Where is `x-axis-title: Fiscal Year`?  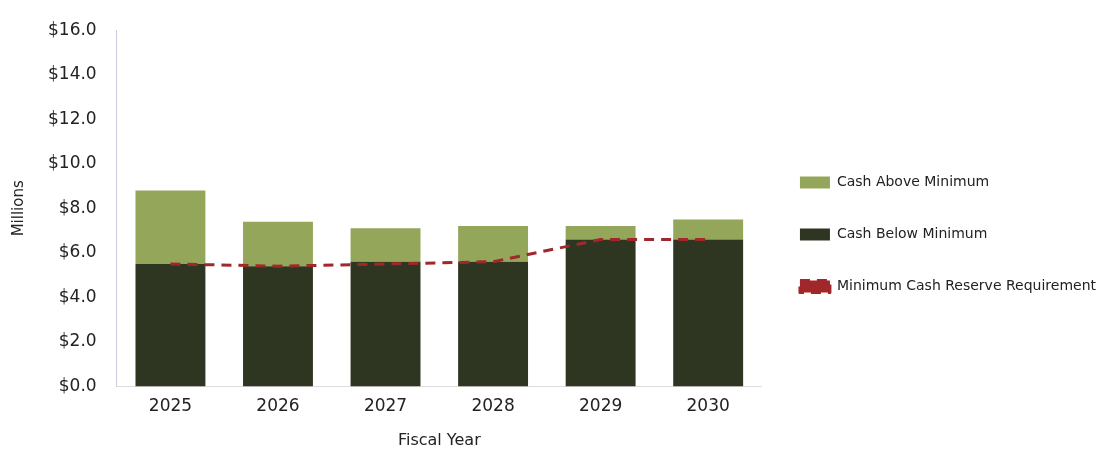
x-axis-title: Fiscal Year is located at coordinates (439, 439).